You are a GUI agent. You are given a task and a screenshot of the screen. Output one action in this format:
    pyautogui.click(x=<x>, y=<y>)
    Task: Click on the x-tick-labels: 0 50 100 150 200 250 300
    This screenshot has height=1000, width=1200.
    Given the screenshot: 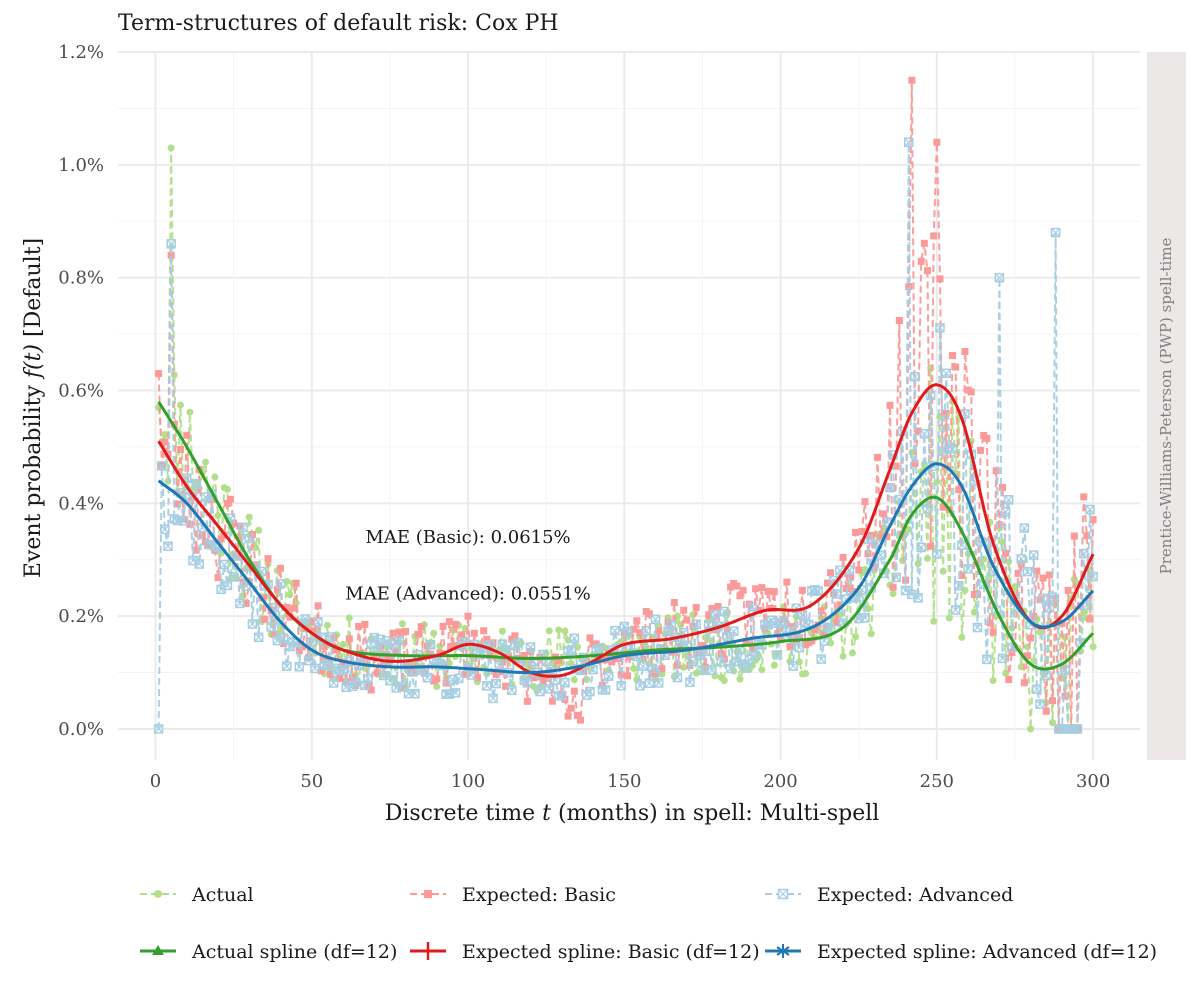 What is the action you would take?
    pyautogui.click(x=630, y=781)
    